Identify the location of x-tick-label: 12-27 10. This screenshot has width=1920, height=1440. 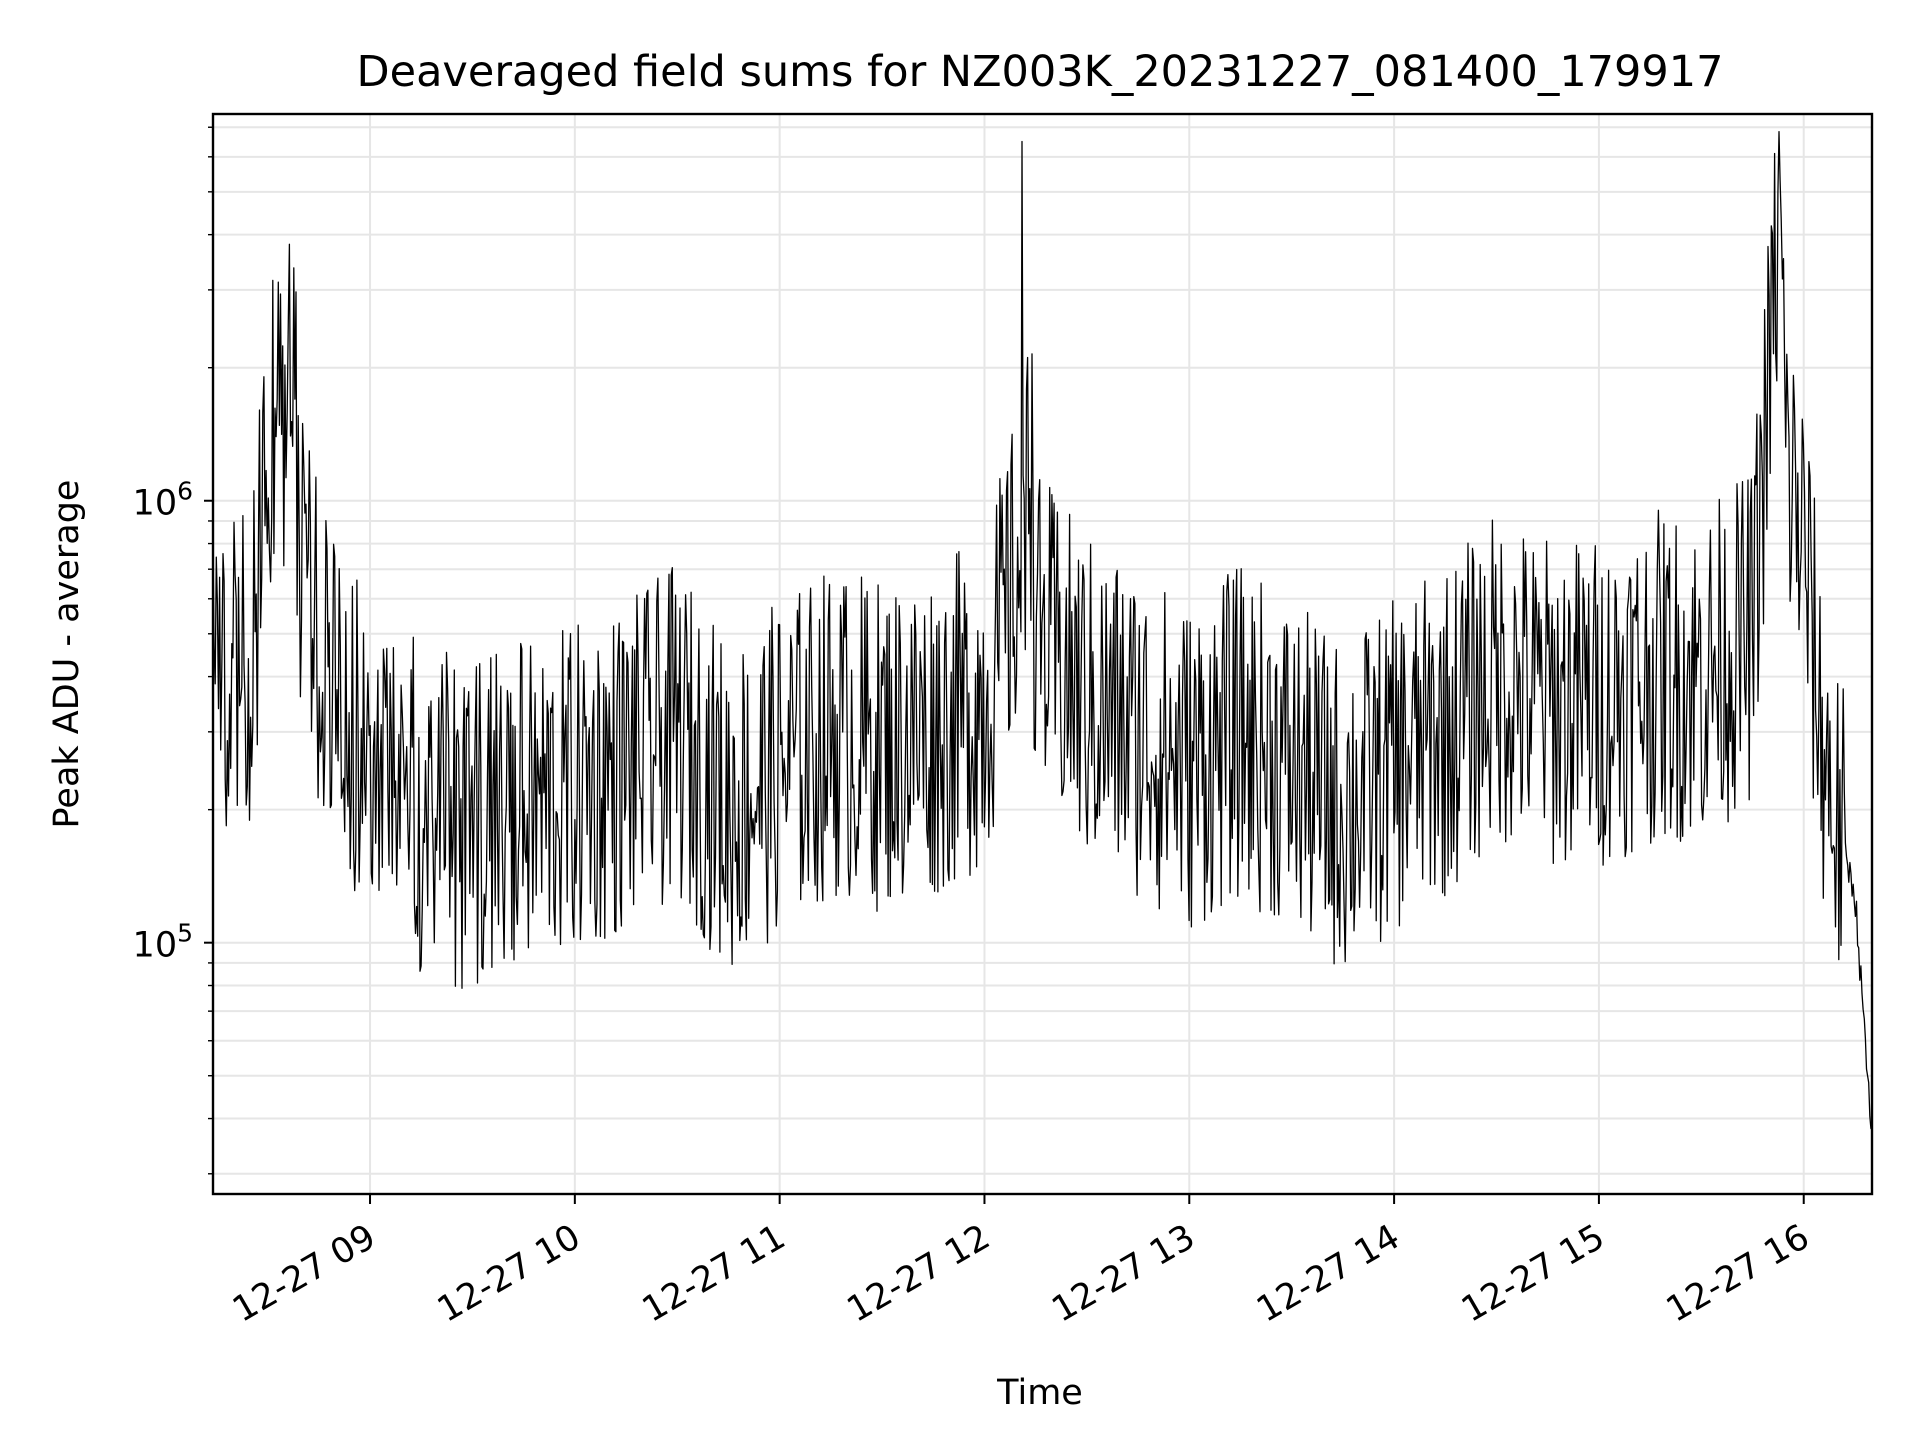
(509, 1273).